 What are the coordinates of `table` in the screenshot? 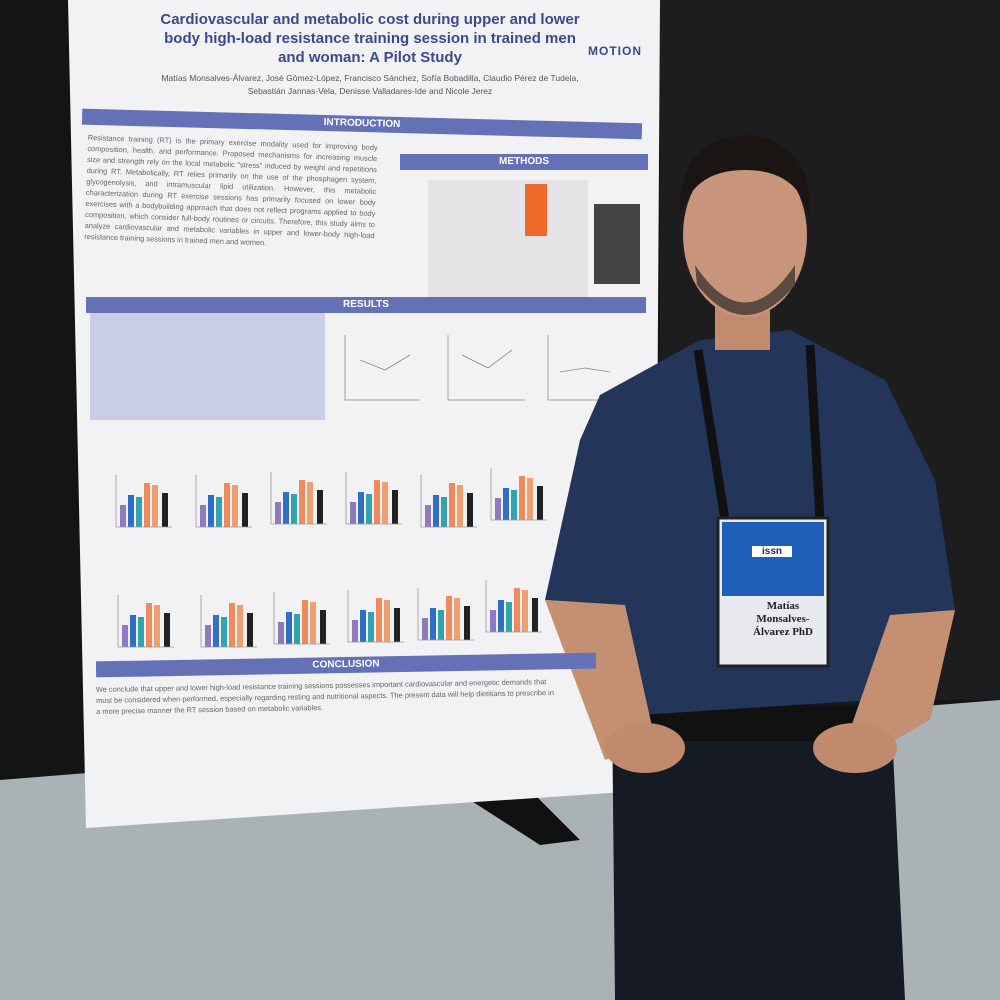 It's located at (207, 366).